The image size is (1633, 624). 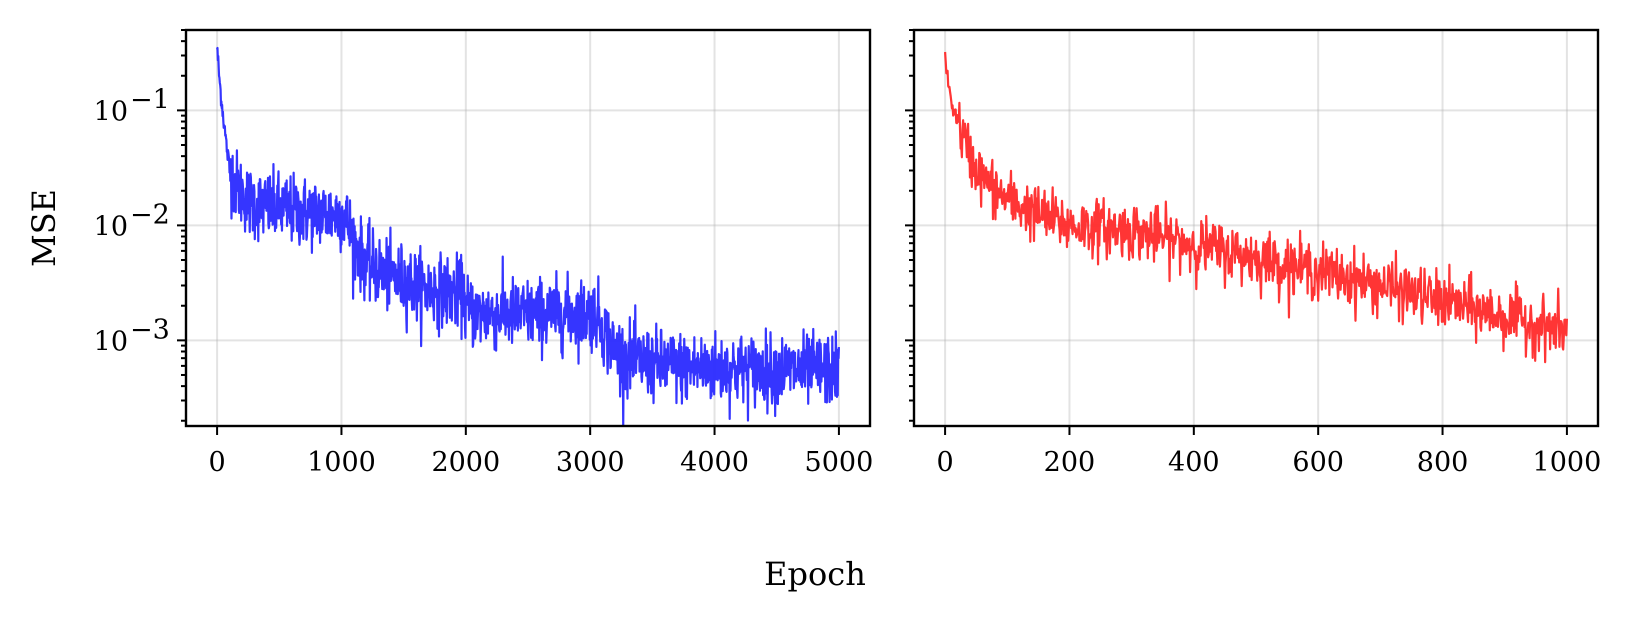 What do you see at coordinates (1070, 462) in the screenshot?
I see `x-tick-label: 200` at bounding box center [1070, 462].